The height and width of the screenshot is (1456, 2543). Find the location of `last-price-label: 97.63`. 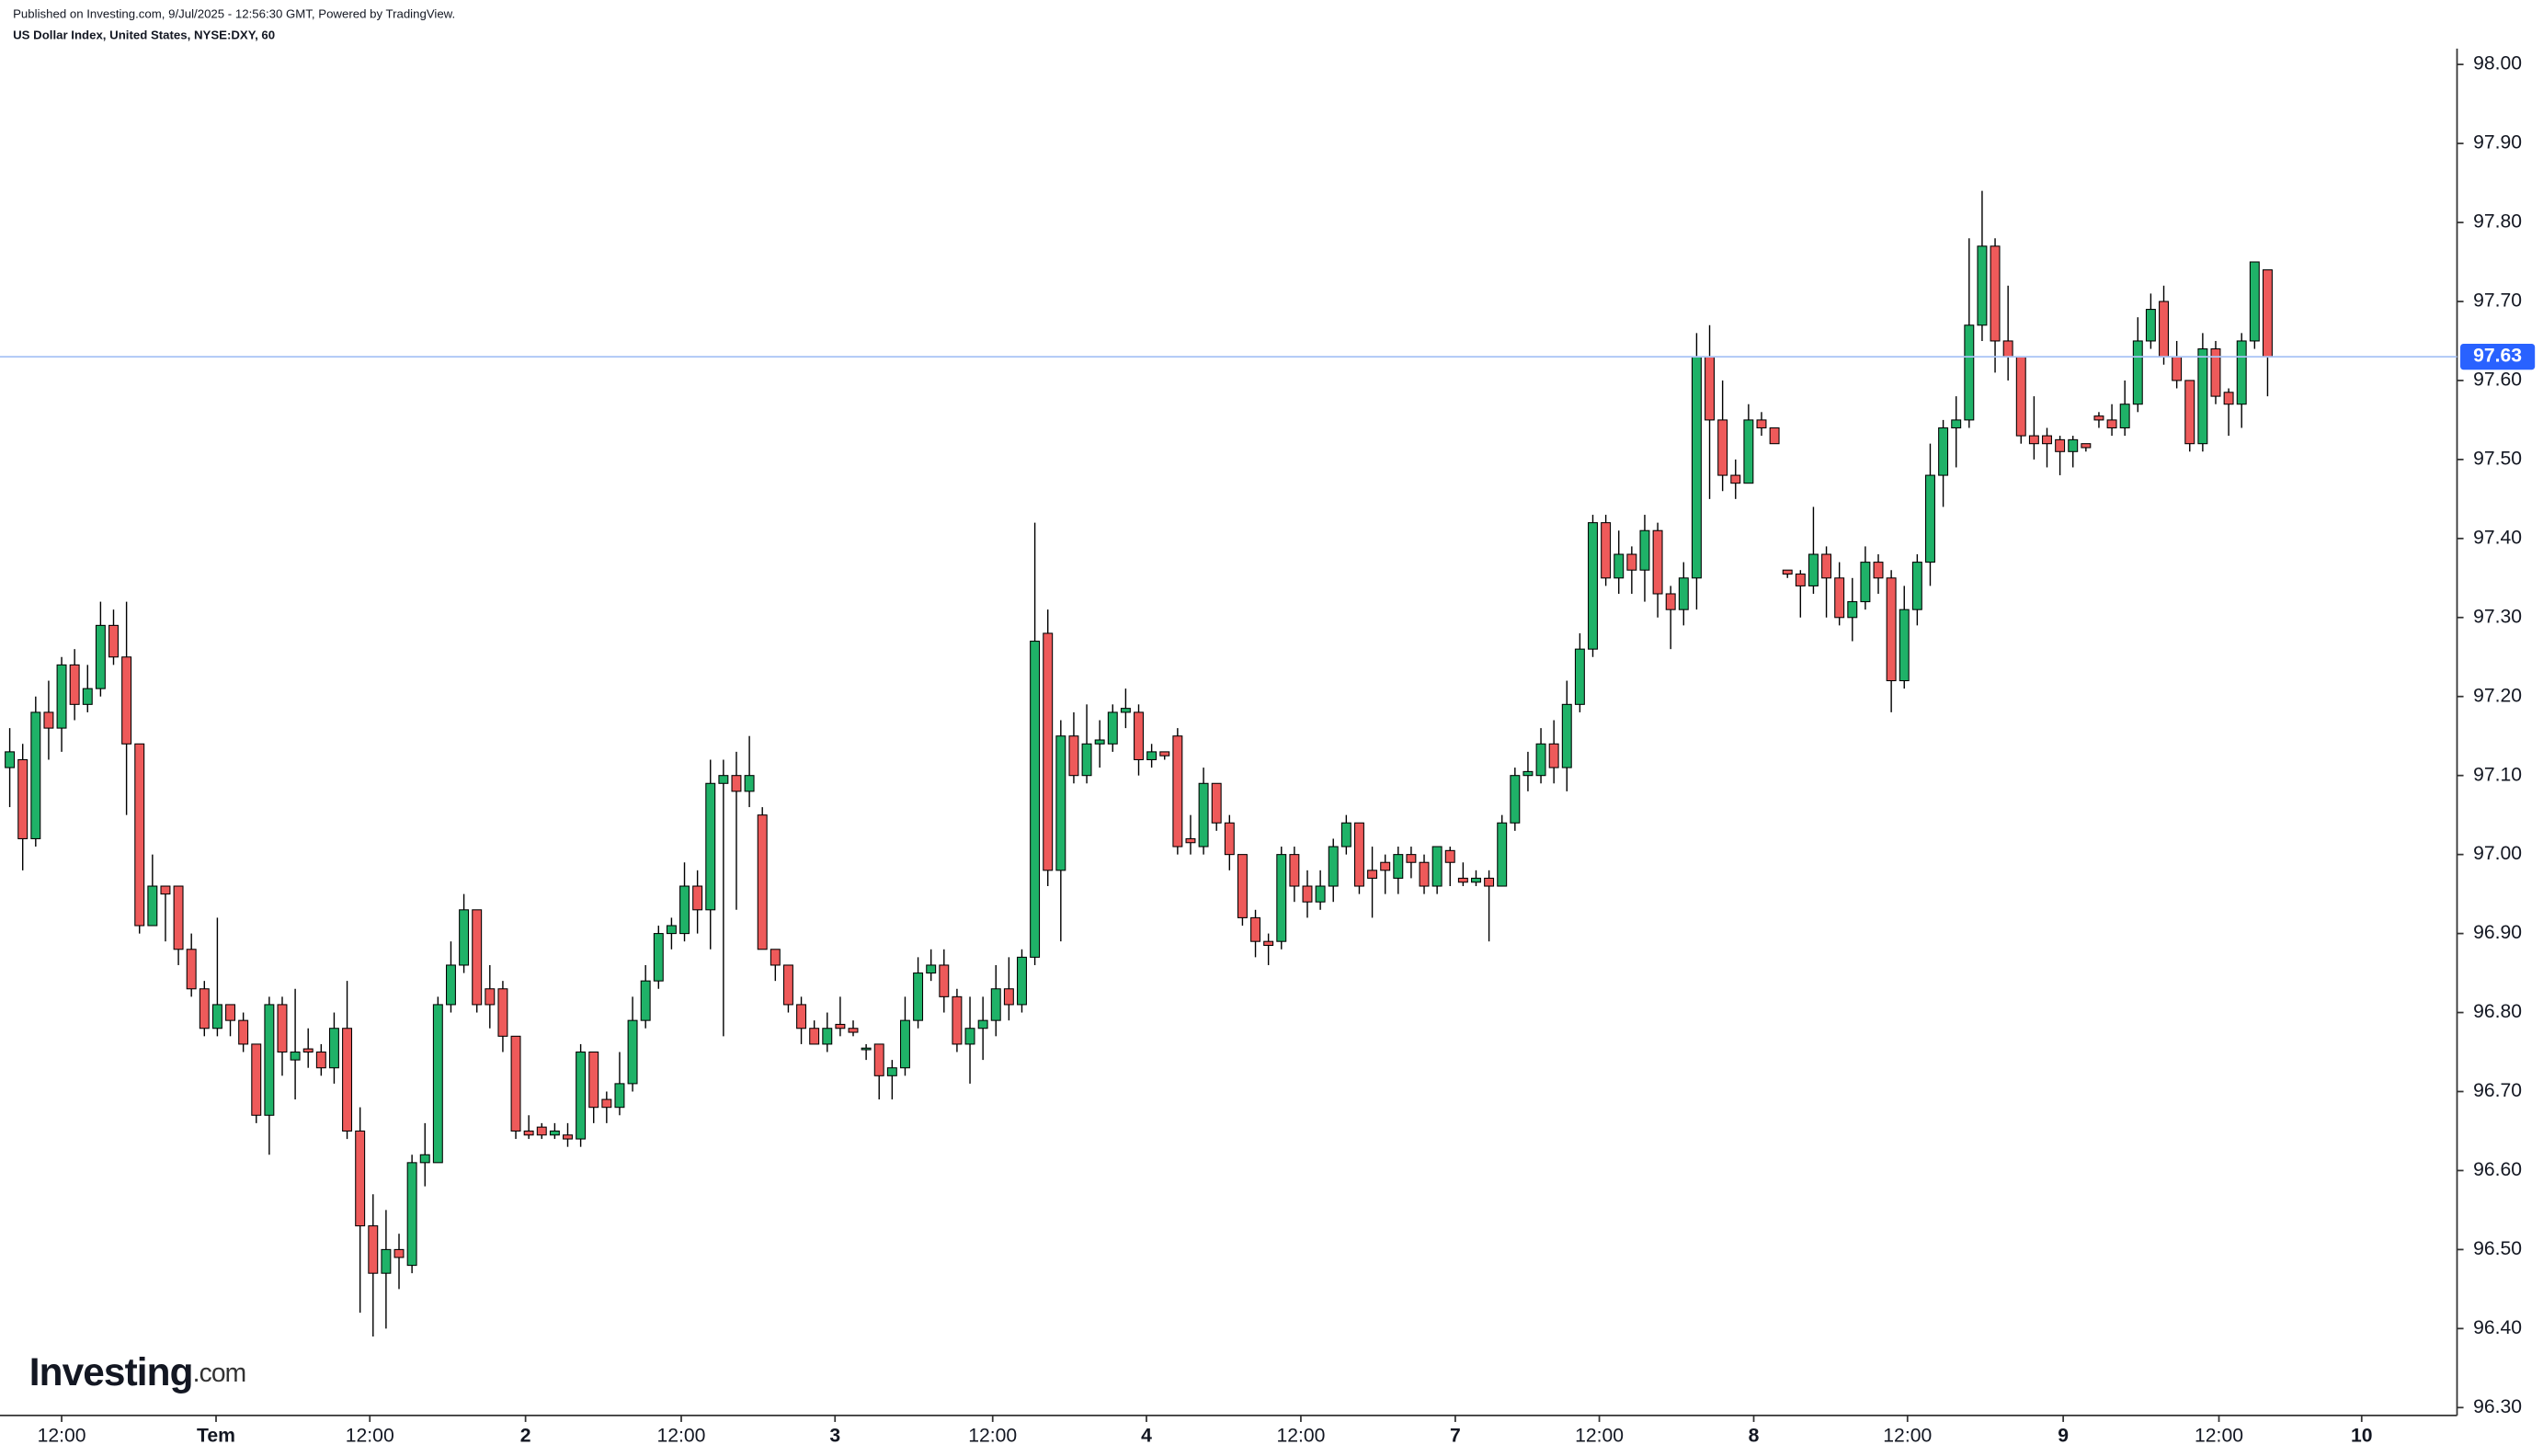

last-price-label: 97.63 is located at coordinates (2497, 356).